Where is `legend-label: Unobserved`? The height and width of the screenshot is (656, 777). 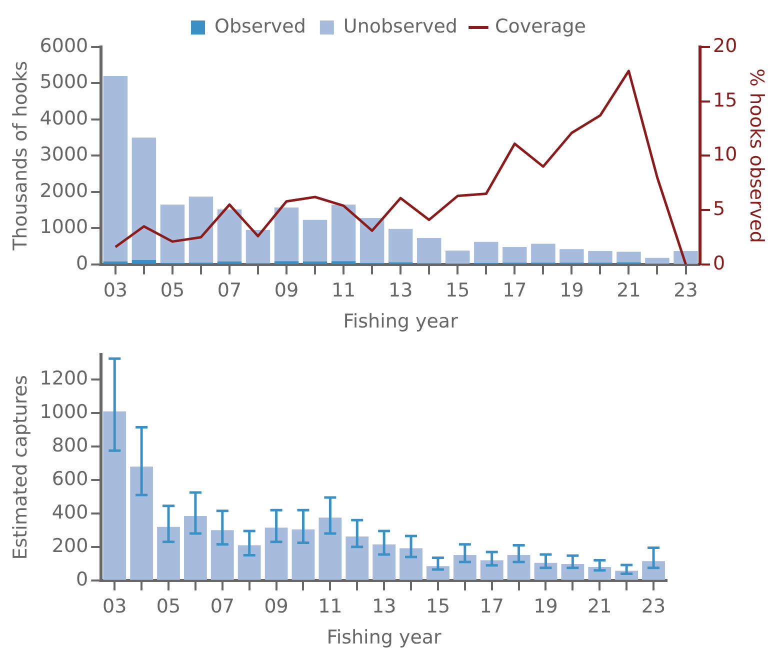 legend-label: Unobserved is located at coordinates (400, 26).